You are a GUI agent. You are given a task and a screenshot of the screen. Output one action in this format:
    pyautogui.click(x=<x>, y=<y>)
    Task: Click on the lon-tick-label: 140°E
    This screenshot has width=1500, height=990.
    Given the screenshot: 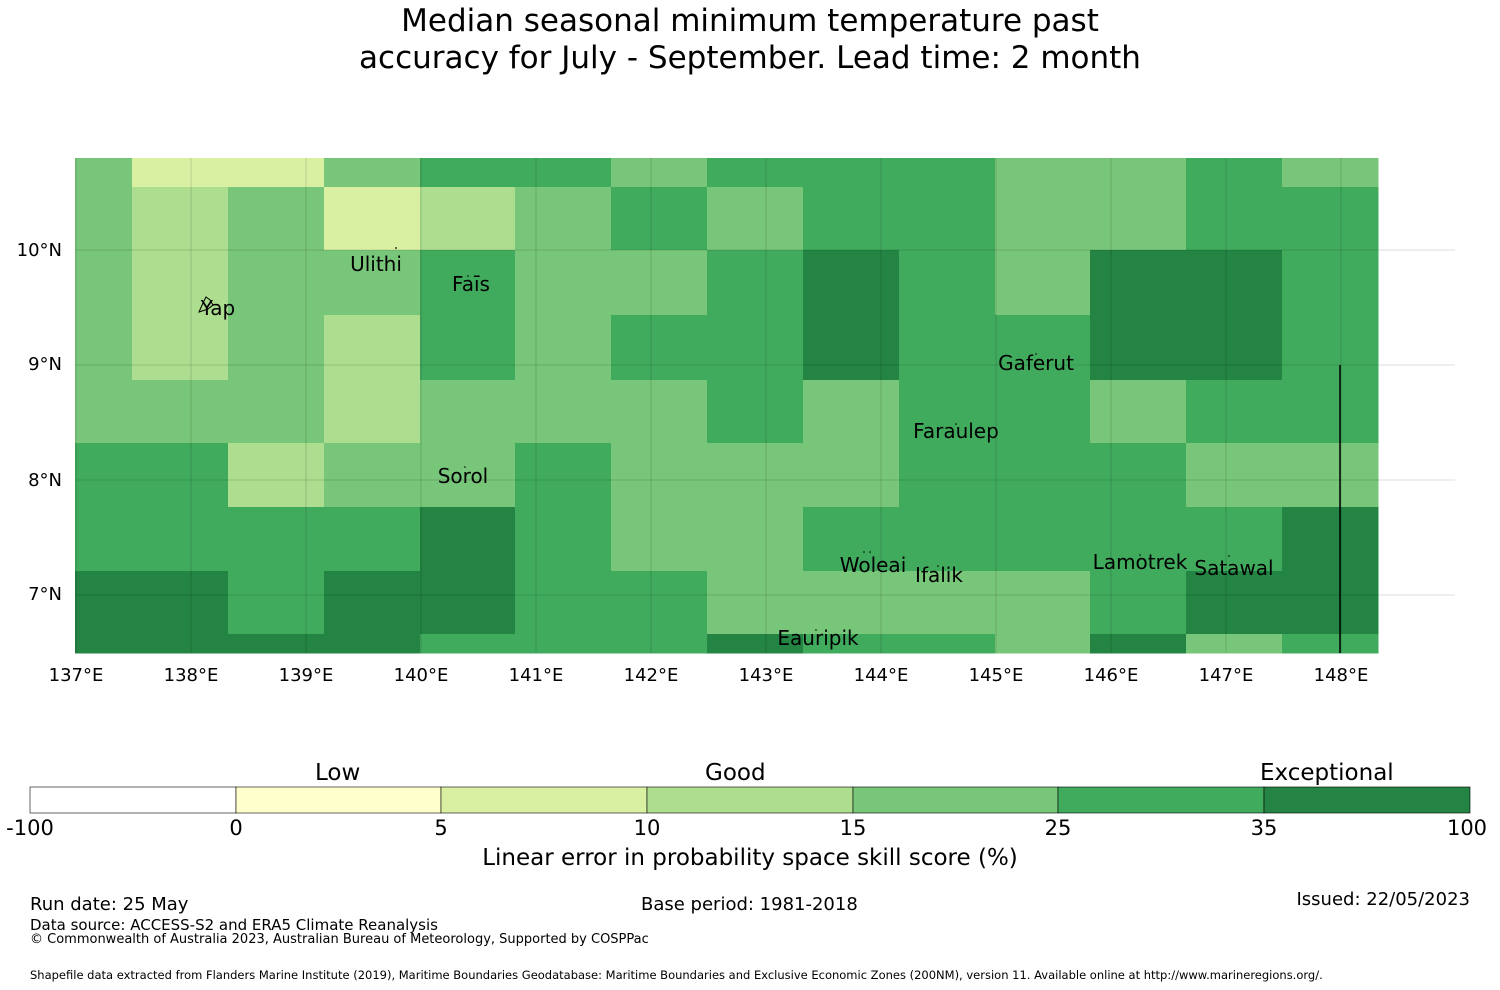 What is the action you would take?
    pyautogui.click(x=421, y=675)
    